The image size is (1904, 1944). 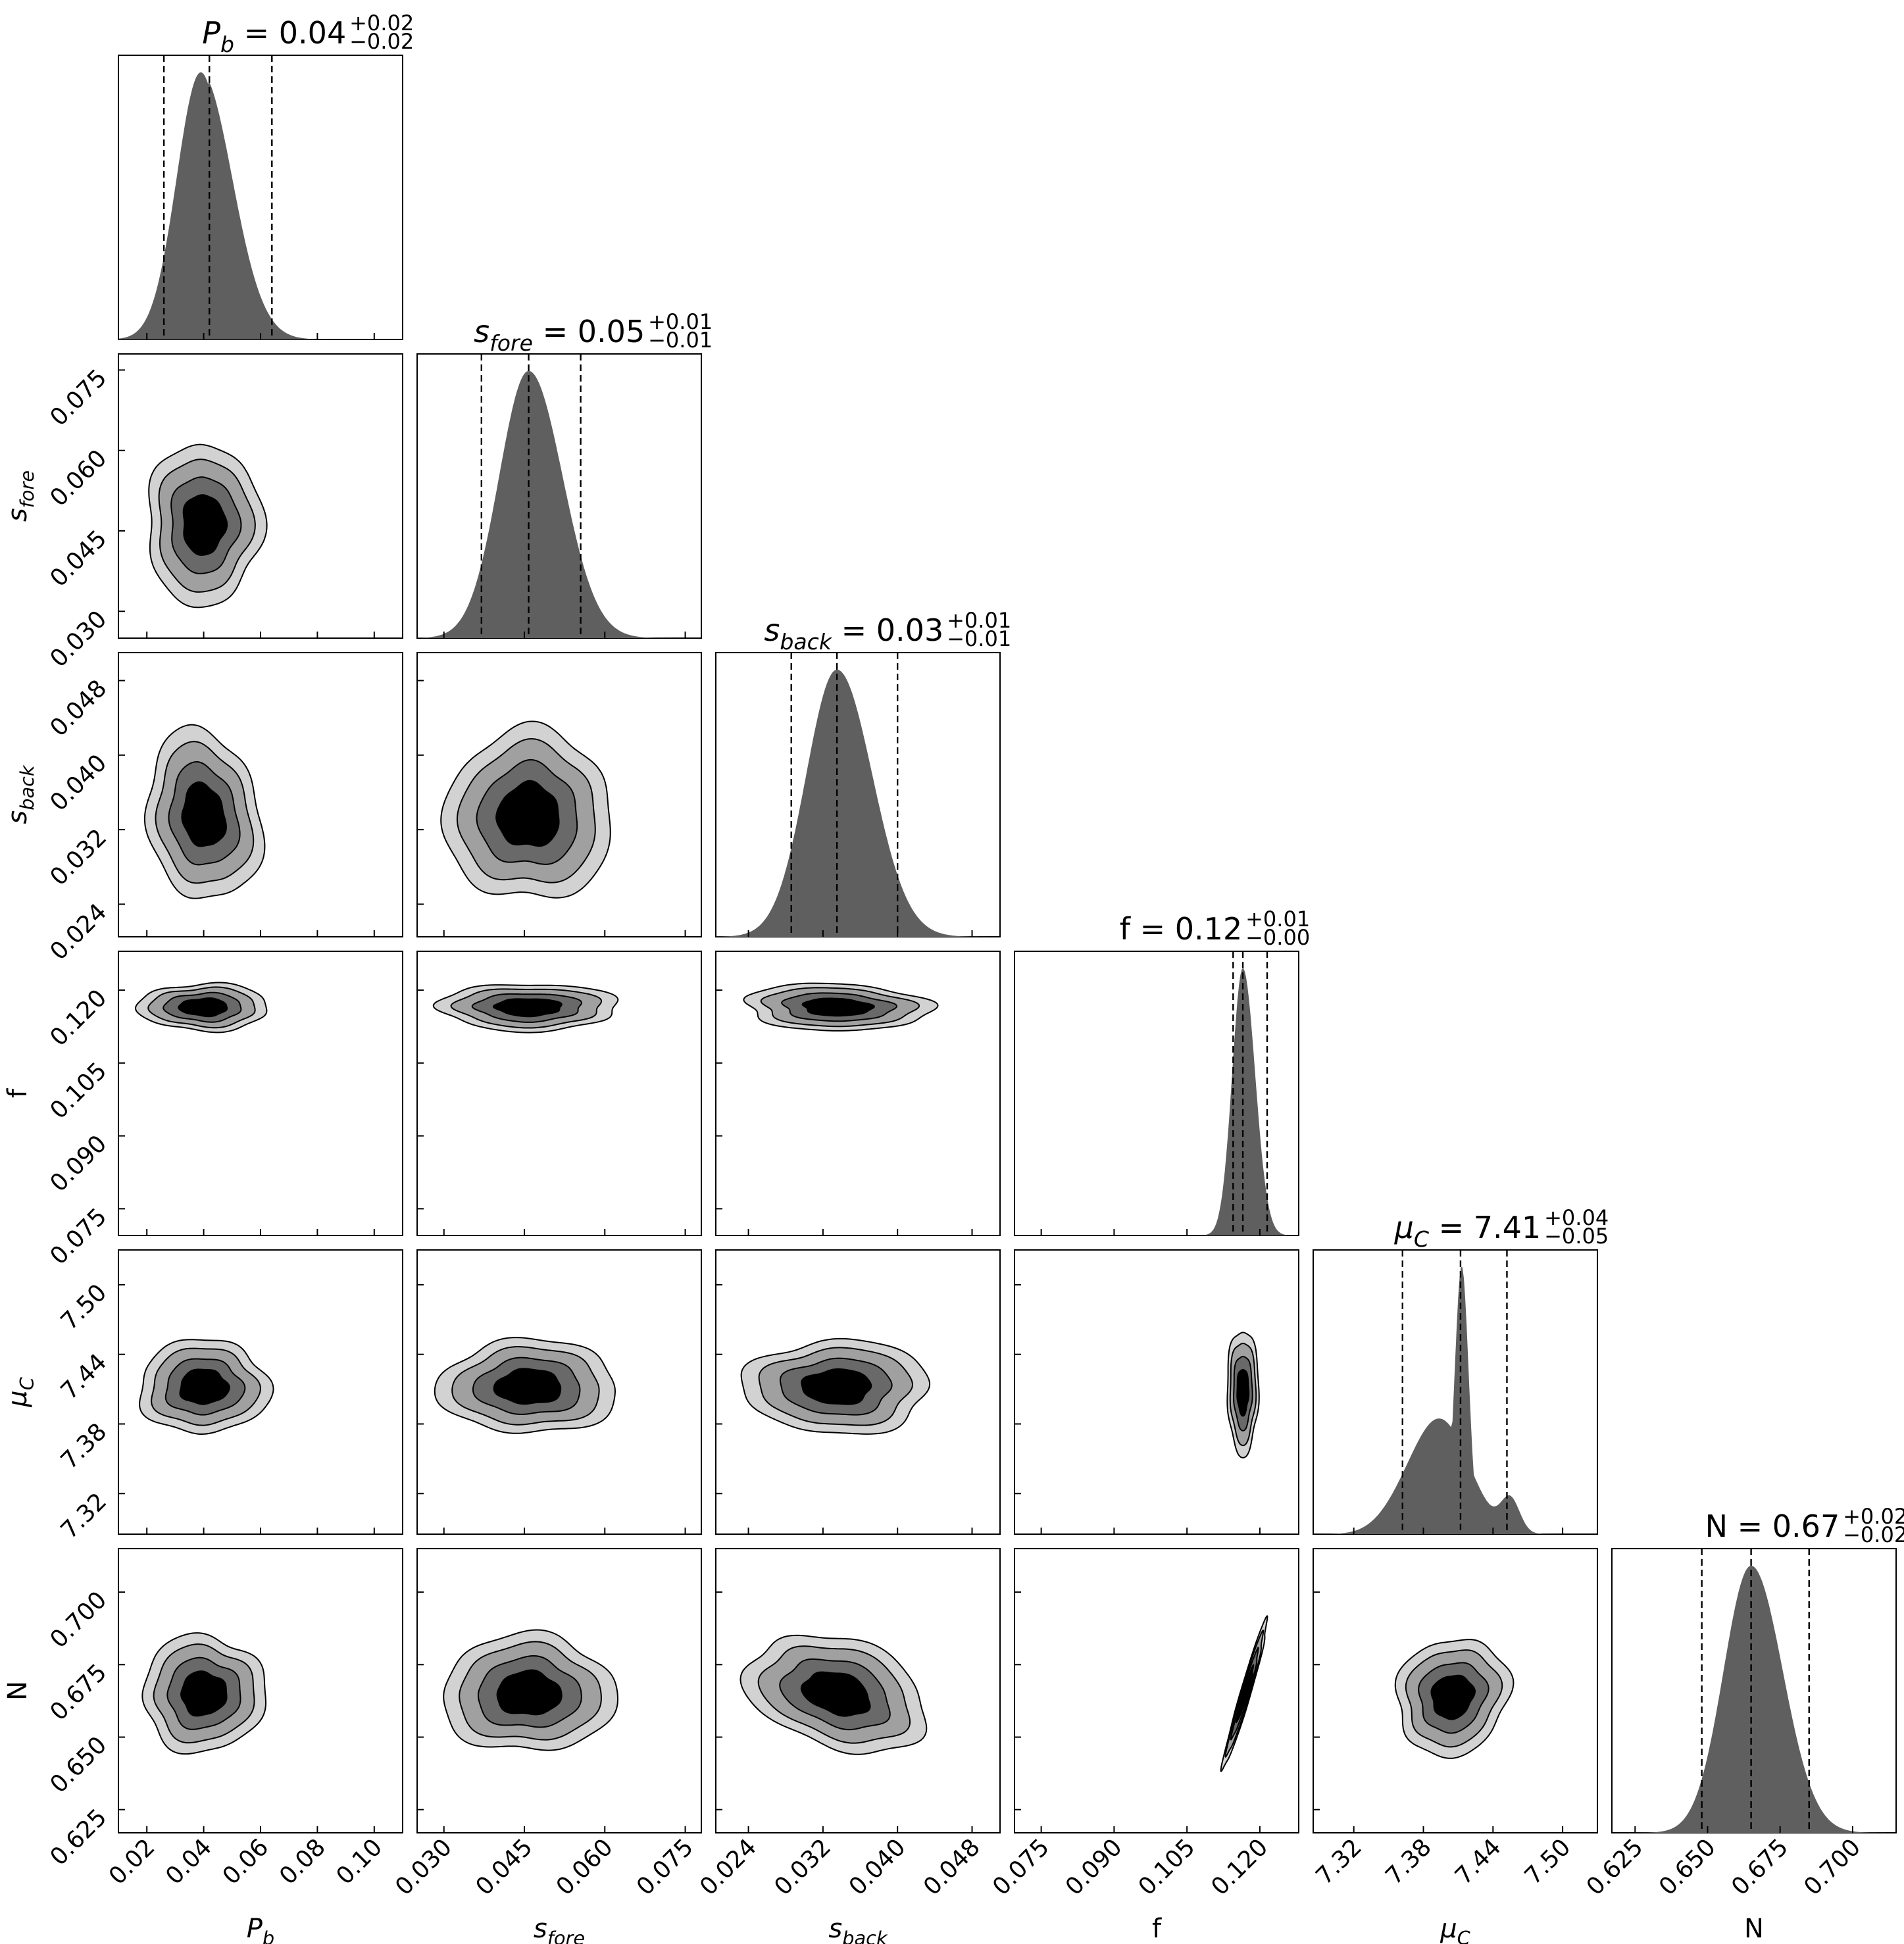 I want to click on x-tick-label: 0.120, so click(x=1239, y=1867).